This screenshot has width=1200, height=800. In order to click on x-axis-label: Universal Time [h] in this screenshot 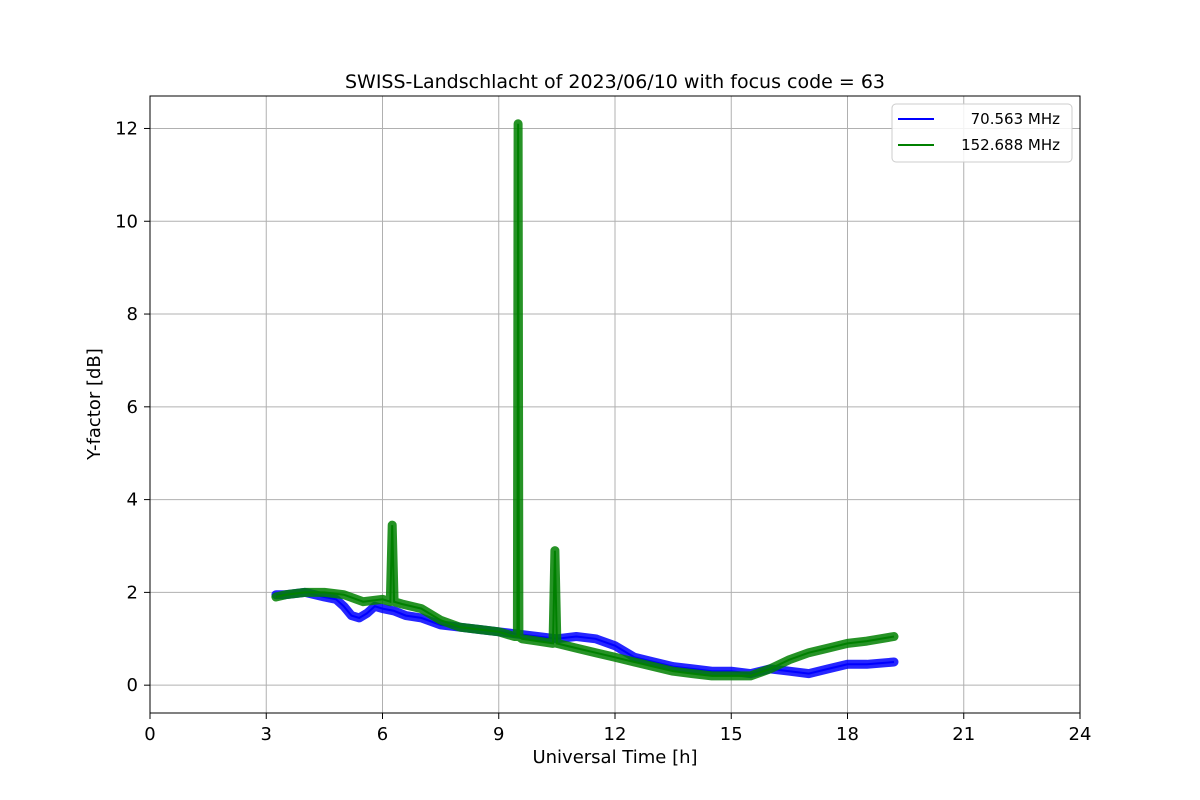, I will do `click(614, 757)`.